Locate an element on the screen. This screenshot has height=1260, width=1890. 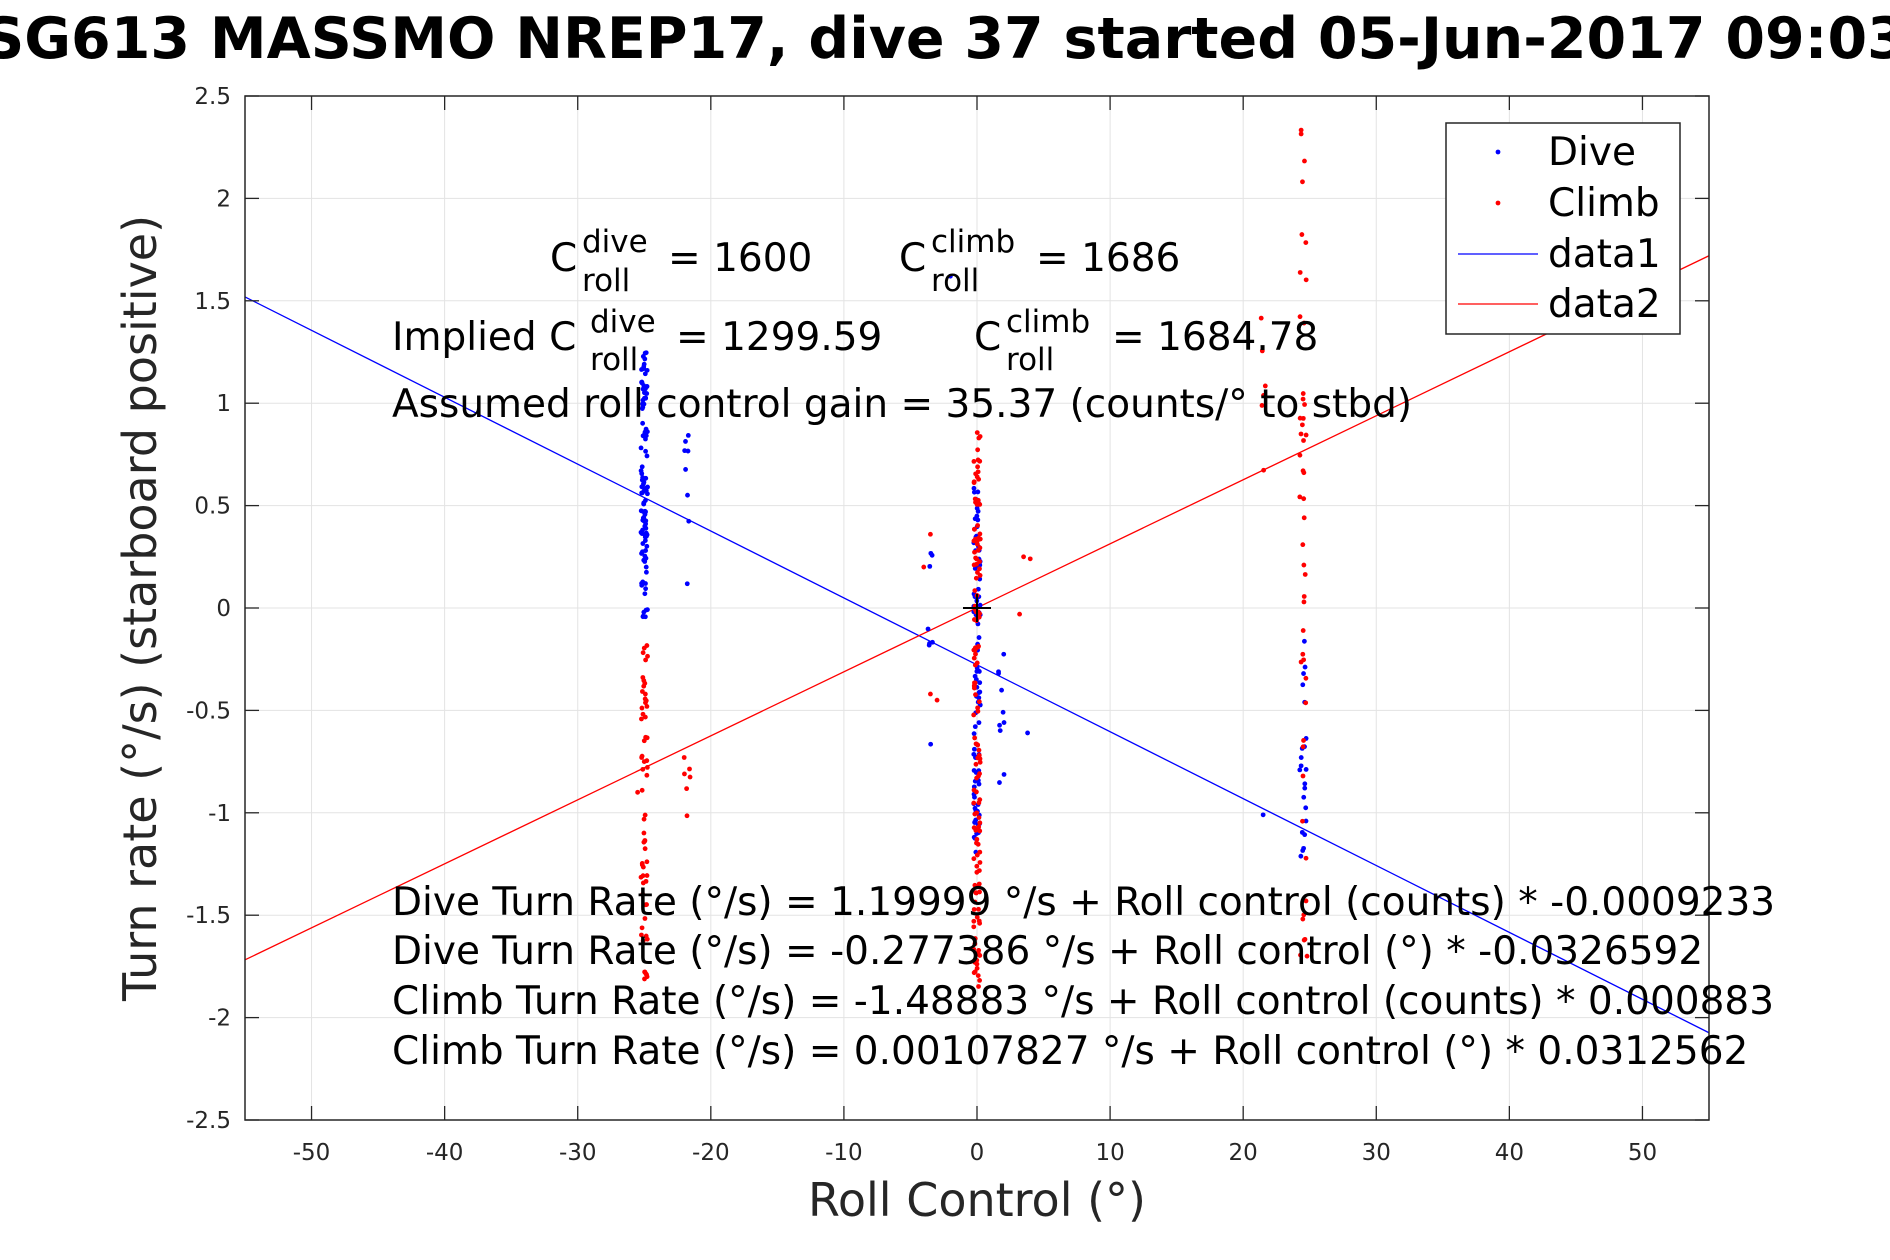
y-tick-labels: -2.5 -2 -1.5 -1 -0.5 0 0.5 1 1.5 2 2.5 is located at coordinates (208, 609).